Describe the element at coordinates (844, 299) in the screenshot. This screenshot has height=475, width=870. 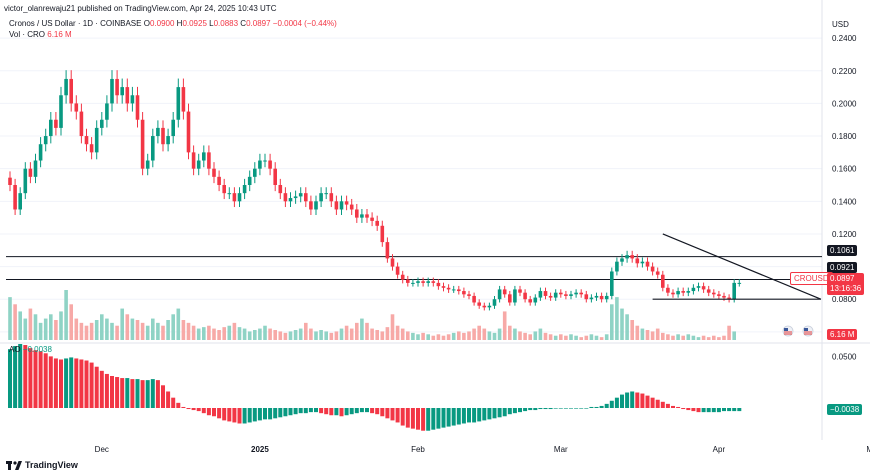
I see `y-tick-label: 0.0800` at that location.